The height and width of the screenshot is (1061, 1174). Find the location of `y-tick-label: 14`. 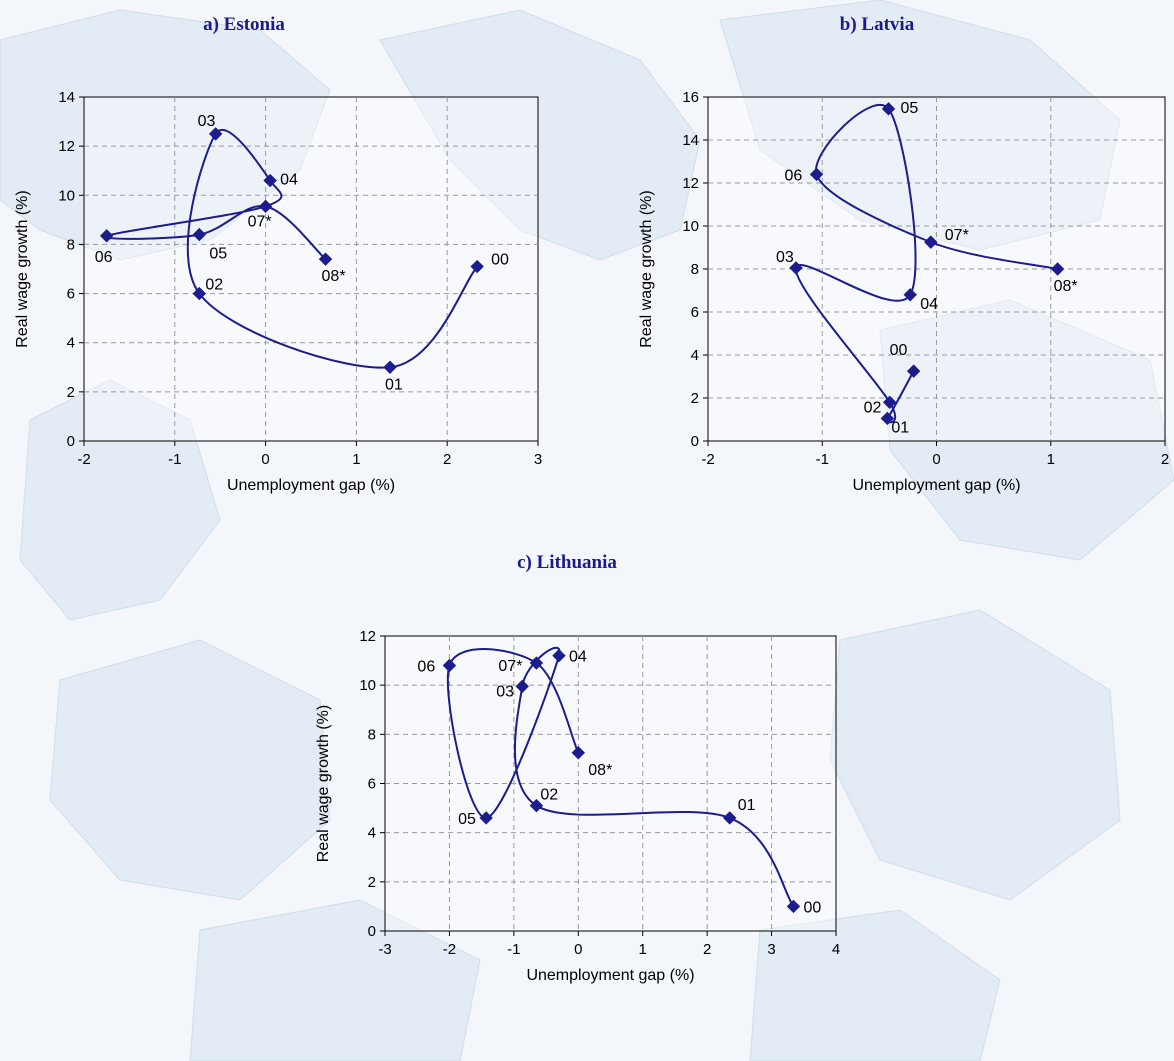

y-tick-label: 14 is located at coordinates (66, 97).